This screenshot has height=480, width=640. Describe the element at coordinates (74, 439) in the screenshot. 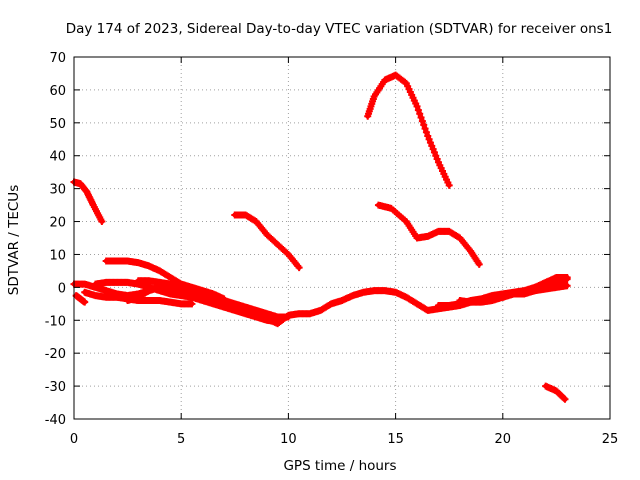

I see `x-tick-label: 0` at that location.